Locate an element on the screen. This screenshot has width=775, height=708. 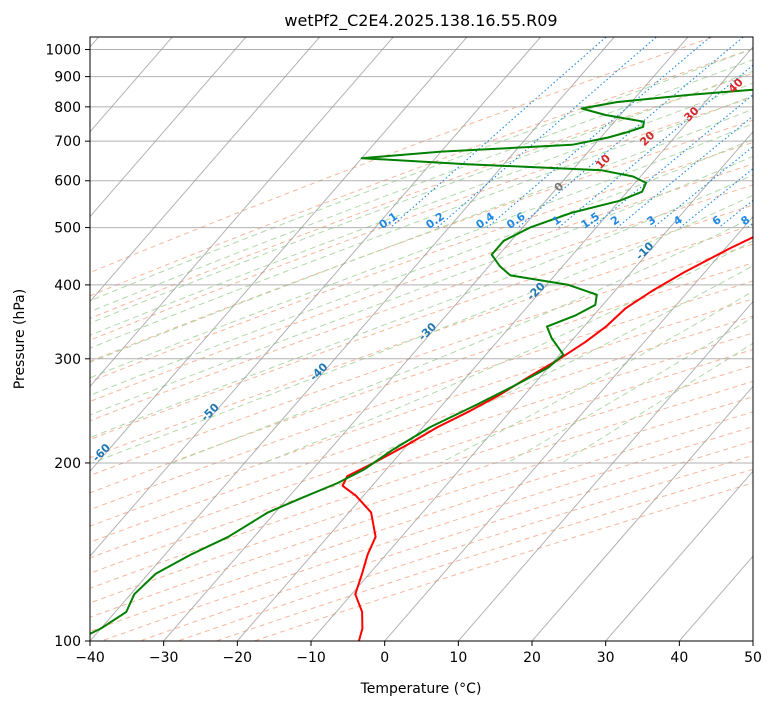
x-tick-label: 0 is located at coordinates (384, 658).